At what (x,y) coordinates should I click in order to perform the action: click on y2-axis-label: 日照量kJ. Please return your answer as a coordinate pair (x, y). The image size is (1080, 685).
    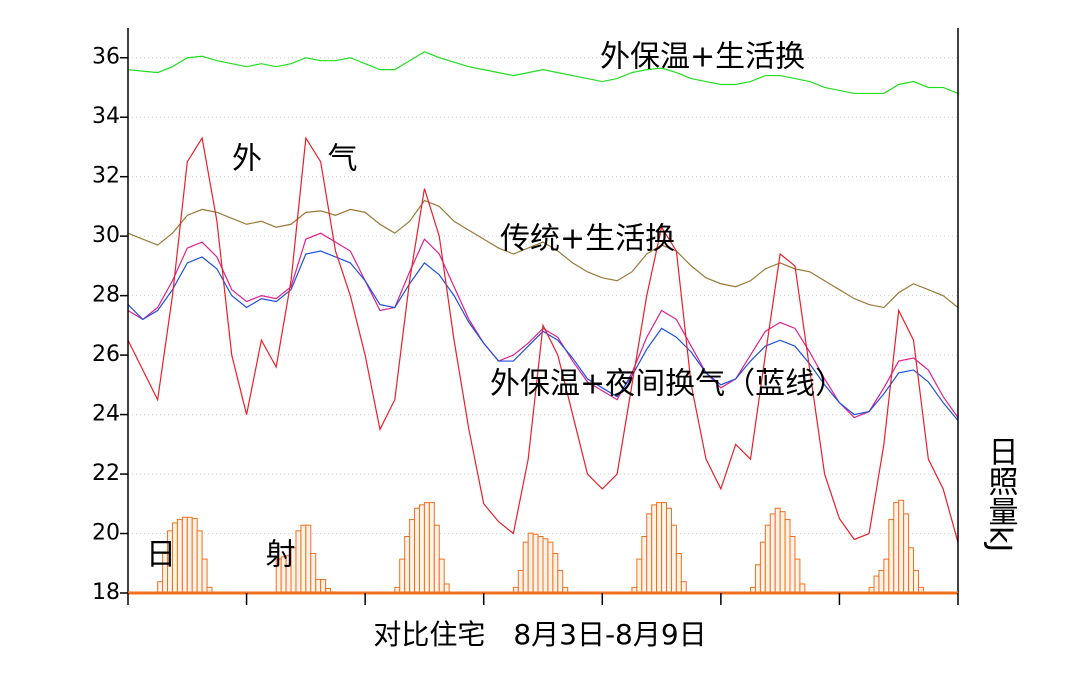
    Looking at the image, I should click on (1000, 494).